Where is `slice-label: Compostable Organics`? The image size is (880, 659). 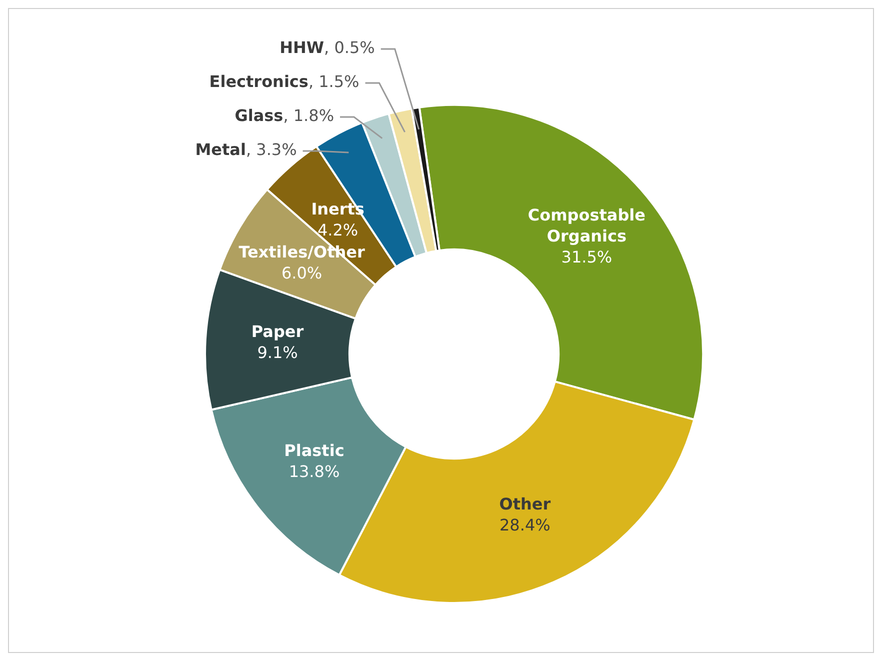 slice-label: Compostable Organics is located at coordinates (587, 225).